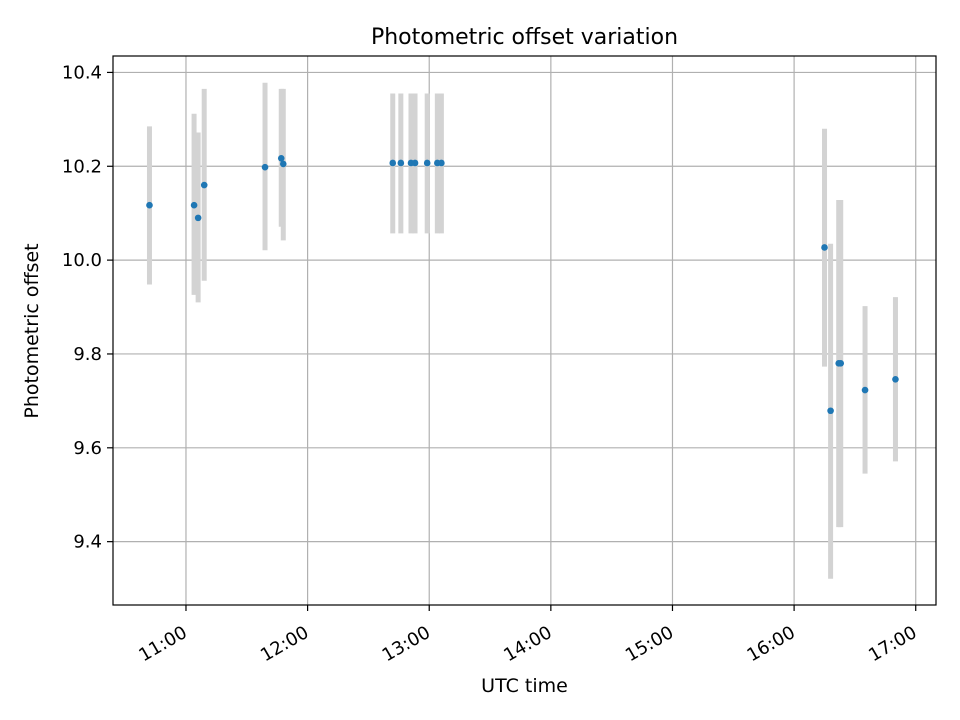 This screenshot has width=960, height=720. Describe the element at coordinates (82, 166) in the screenshot. I see `y-tick-label: 10.2` at that location.